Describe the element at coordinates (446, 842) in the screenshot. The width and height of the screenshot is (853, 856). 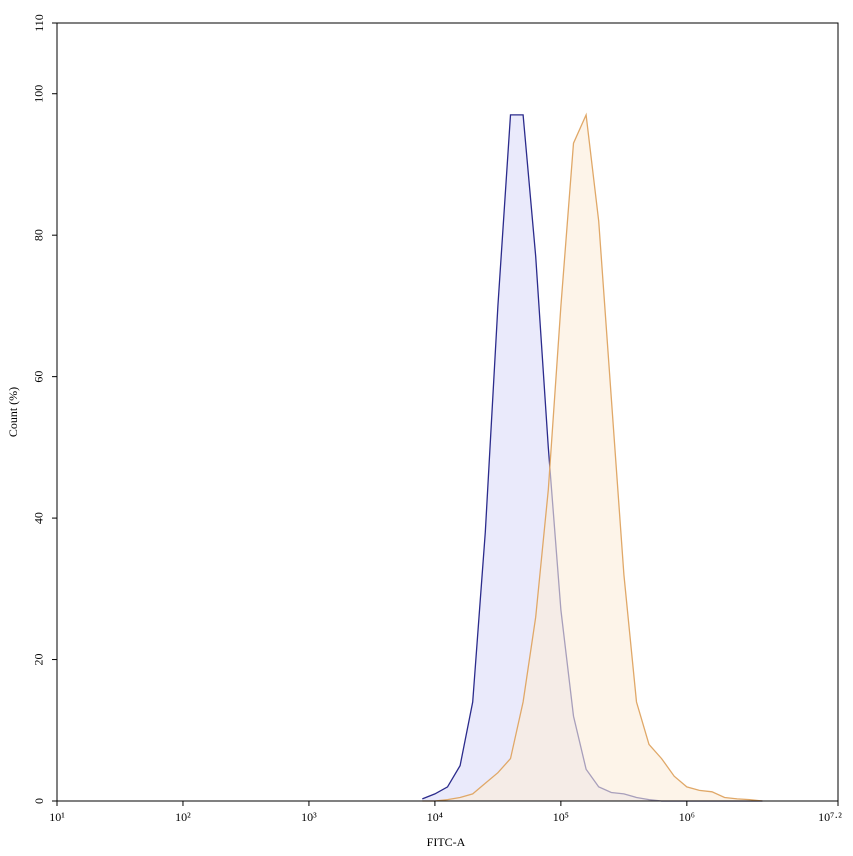
I see `x-axis-label: FITC-A` at that location.